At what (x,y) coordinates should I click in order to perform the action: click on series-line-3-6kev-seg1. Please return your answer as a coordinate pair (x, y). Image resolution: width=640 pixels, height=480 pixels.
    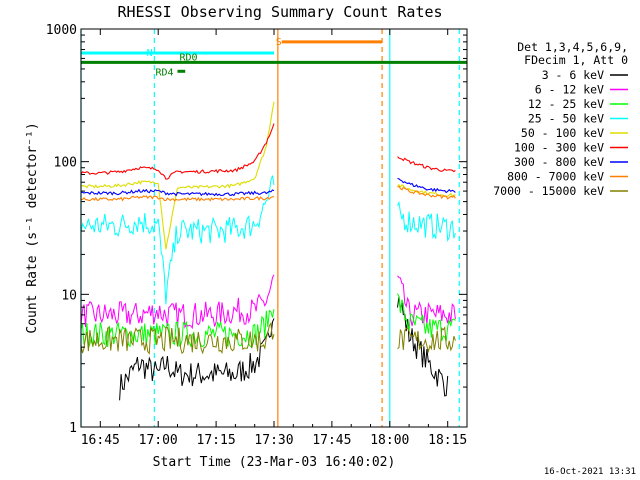
    Looking at the image, I should click on (423, 346).